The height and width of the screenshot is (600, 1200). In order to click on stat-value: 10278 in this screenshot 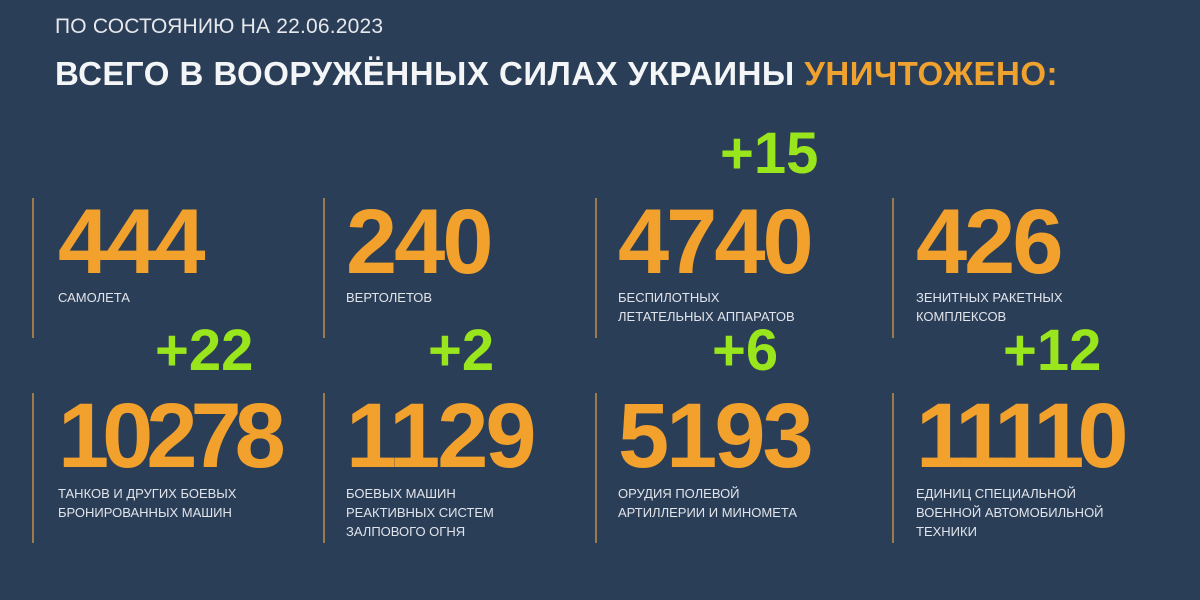, I will do `click(172, 436)`.